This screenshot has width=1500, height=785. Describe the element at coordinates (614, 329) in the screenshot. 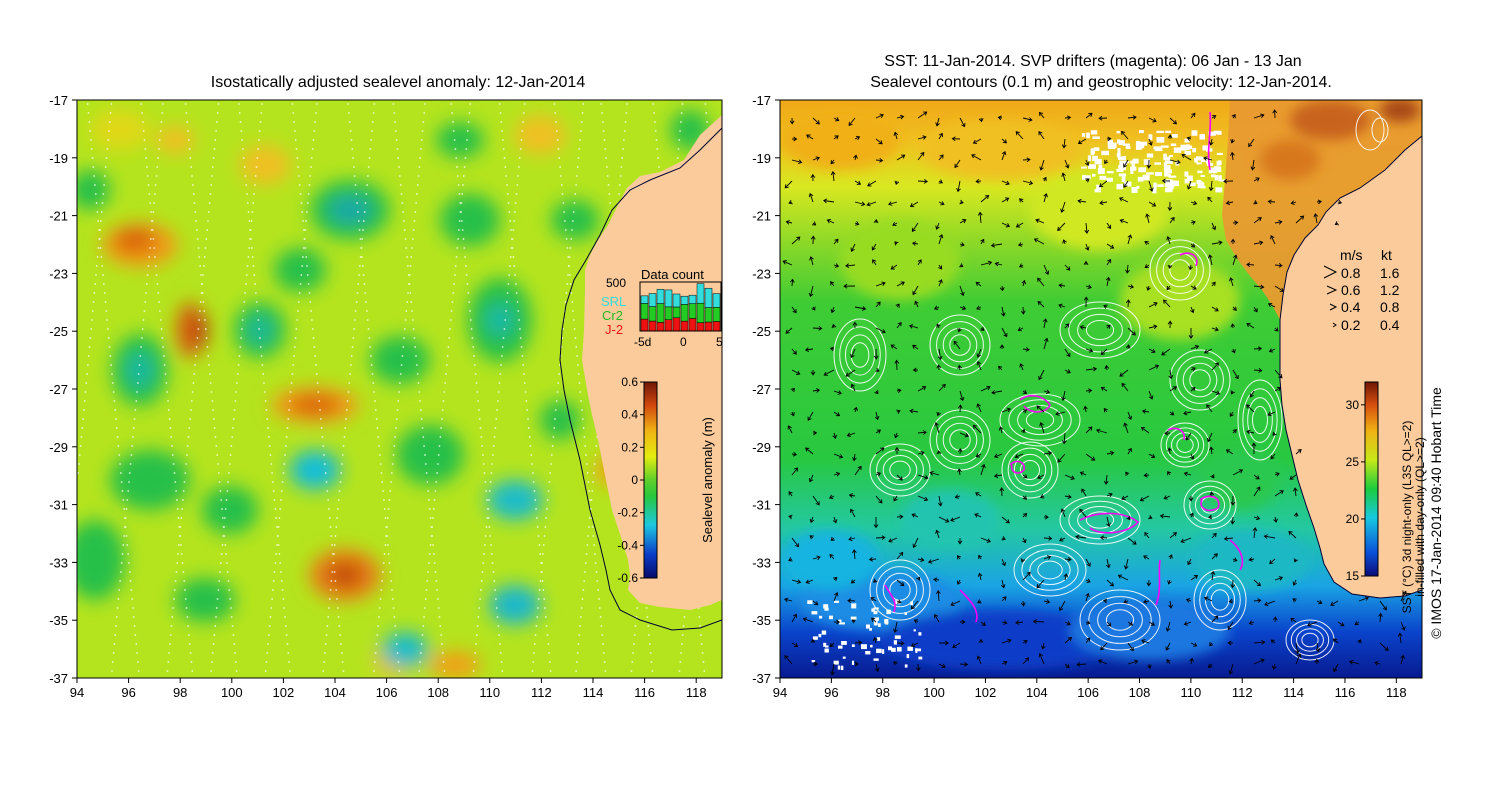

I see `legend-j2: J-2` at that location.